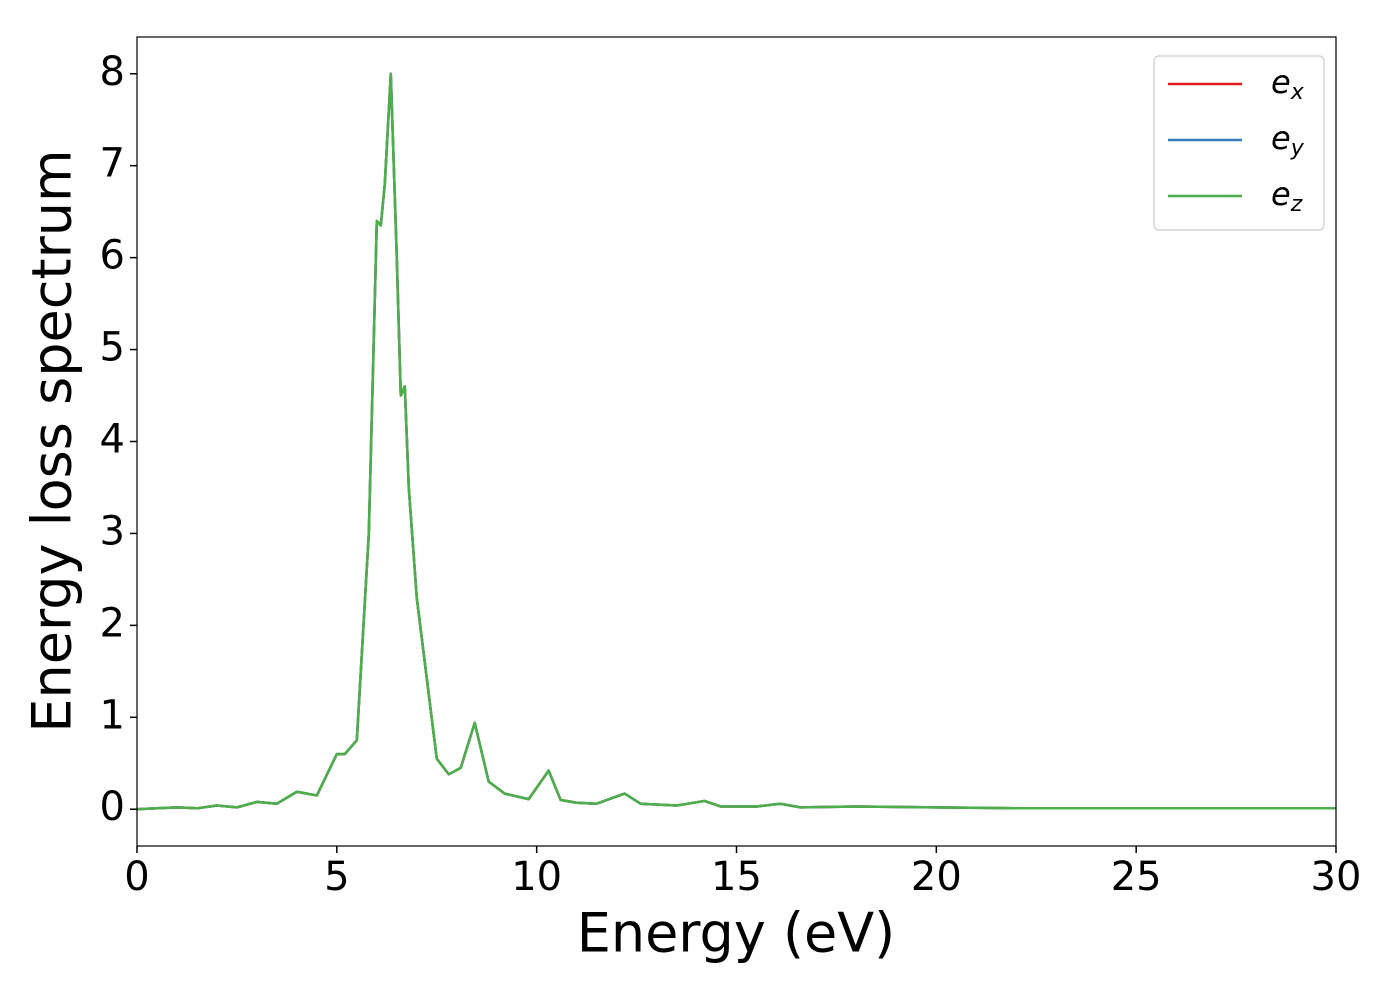 The height and width of the screenshot is (1000, 1400). Describe the element at coordinates (1288, 140) in the screenshot. I see `legend-label: ey` at that location.